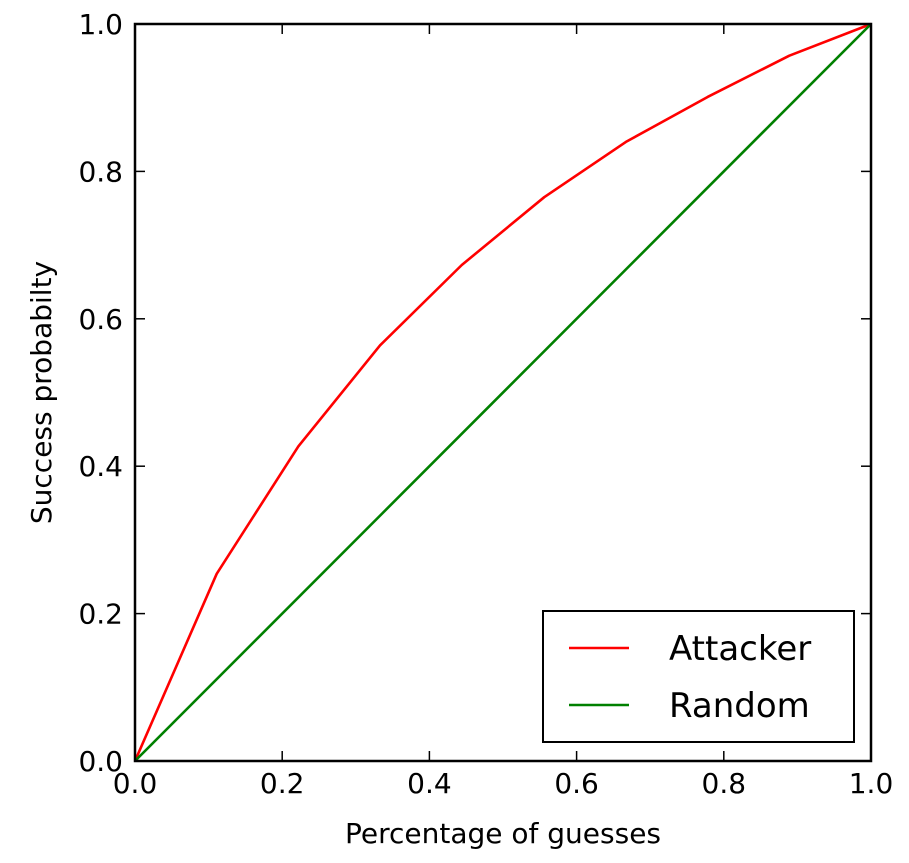 The image size is (909, 863). I want to click on legend-label-random: Random, so click(739, 706).